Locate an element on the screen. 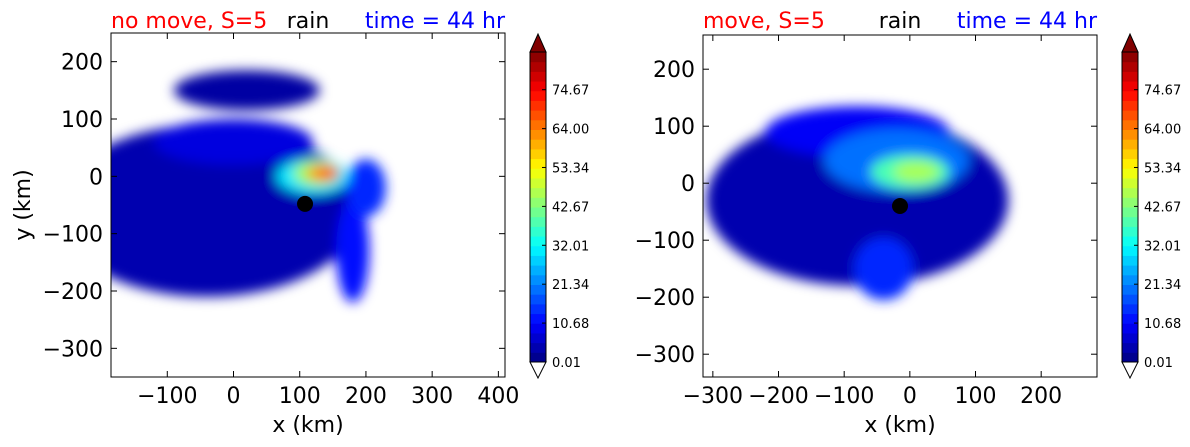 This screenshot has width=1190, height=447. panel-2-title-right: time = 44 hr is located at coordinates (1027, 21).